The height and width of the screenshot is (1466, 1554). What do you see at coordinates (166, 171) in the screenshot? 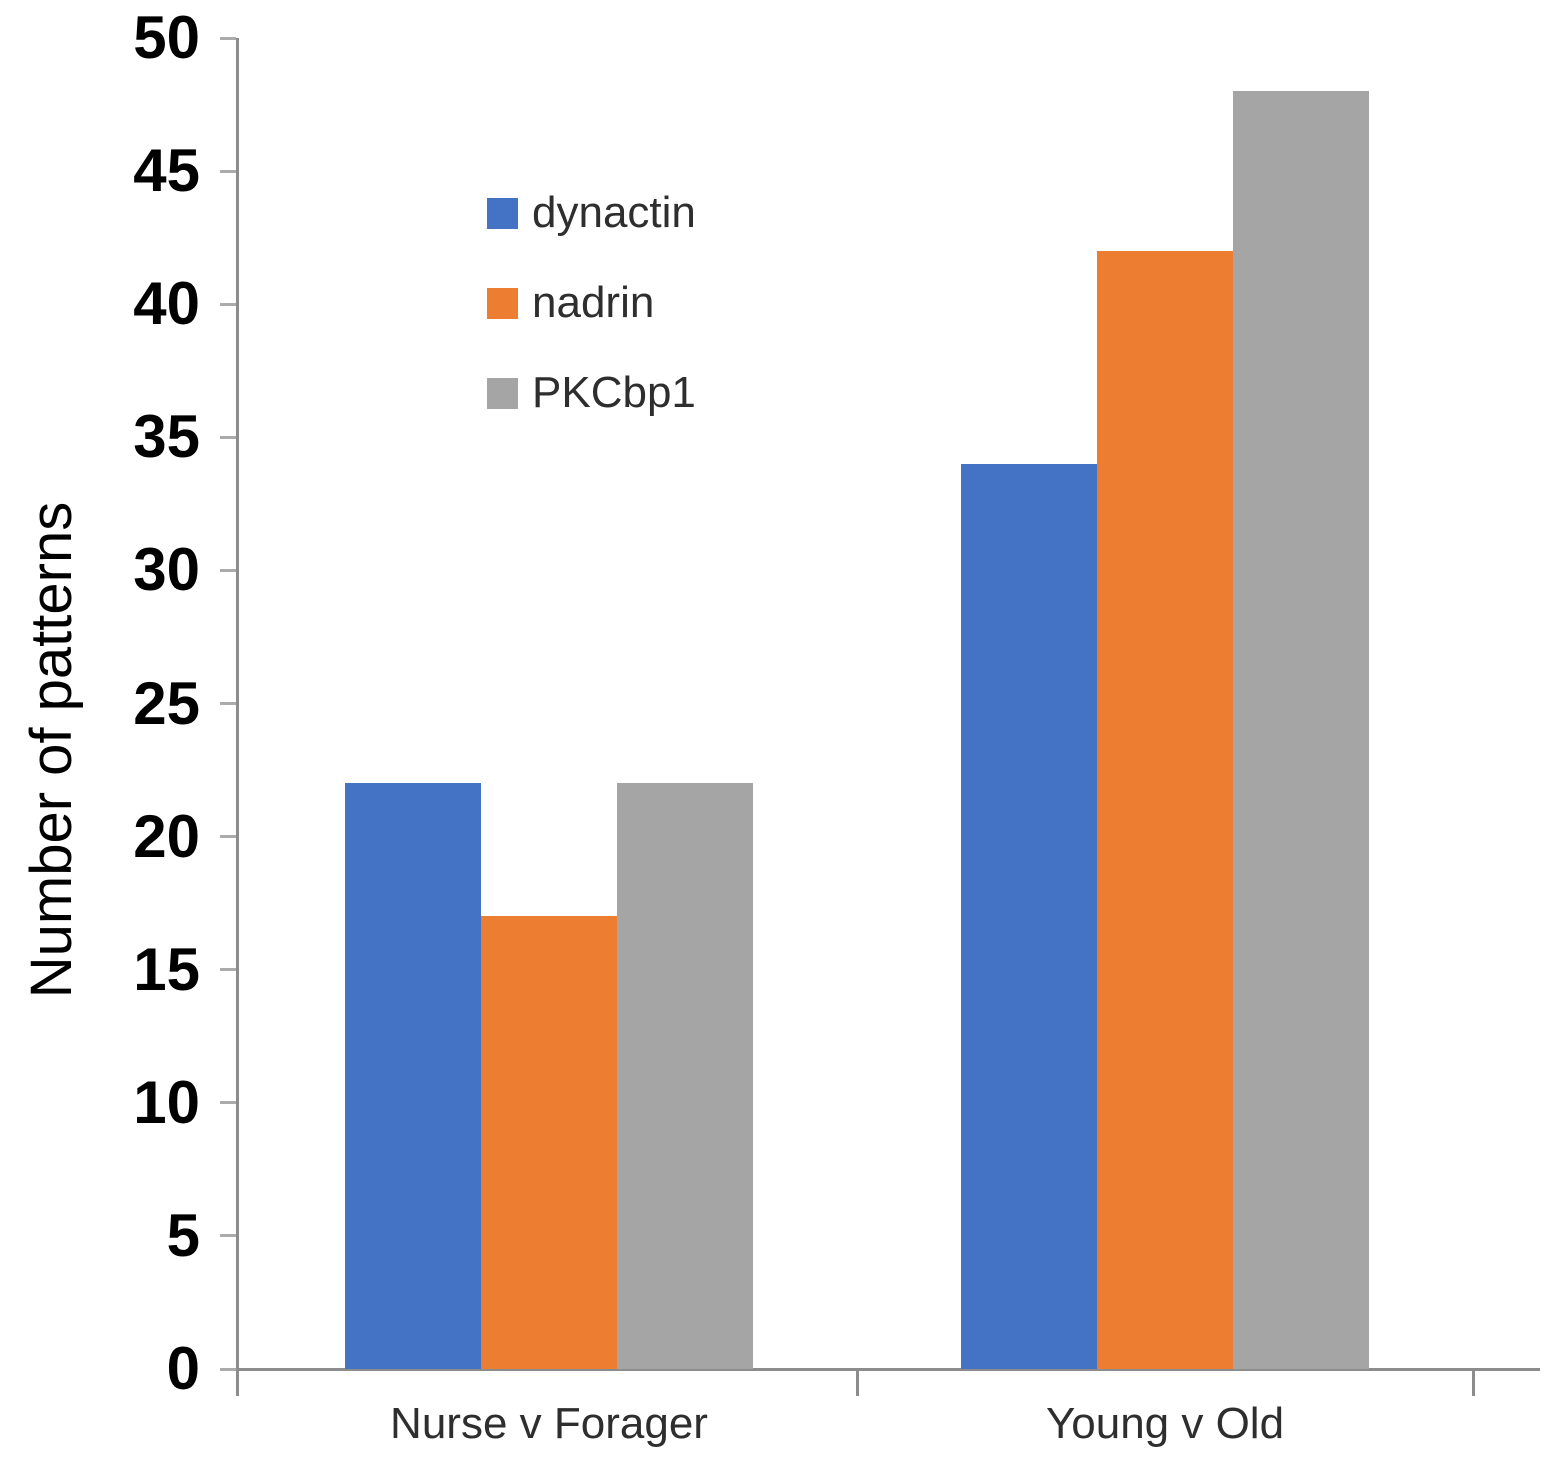
I see `y-tick-label: 45` at bounding box center [166, 171].